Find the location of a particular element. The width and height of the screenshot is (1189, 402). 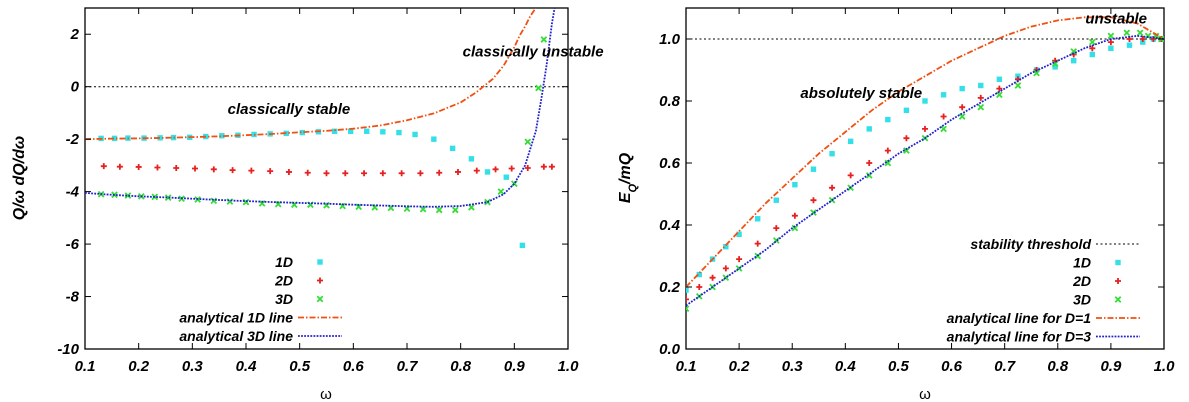

legend-entry: analytical line for D=3 is located at coordinates (1043, 337).